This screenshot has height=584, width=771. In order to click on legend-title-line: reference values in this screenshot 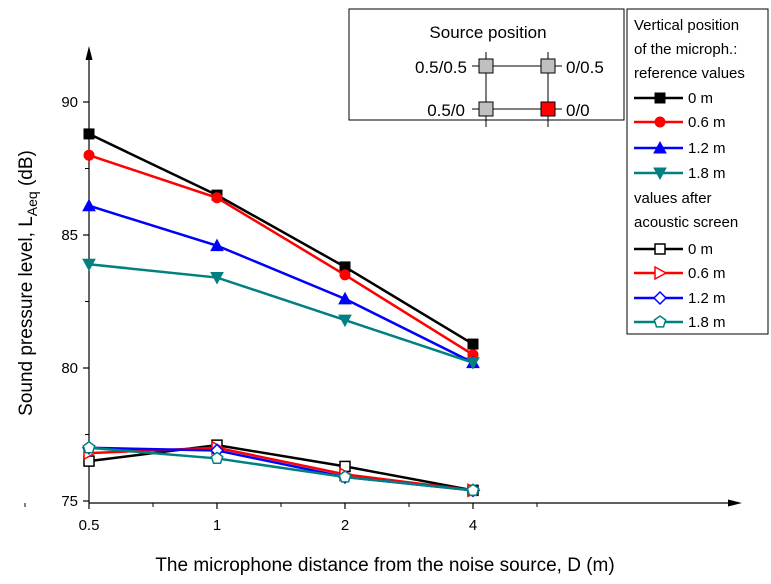, I will do `click(689, 73)`.